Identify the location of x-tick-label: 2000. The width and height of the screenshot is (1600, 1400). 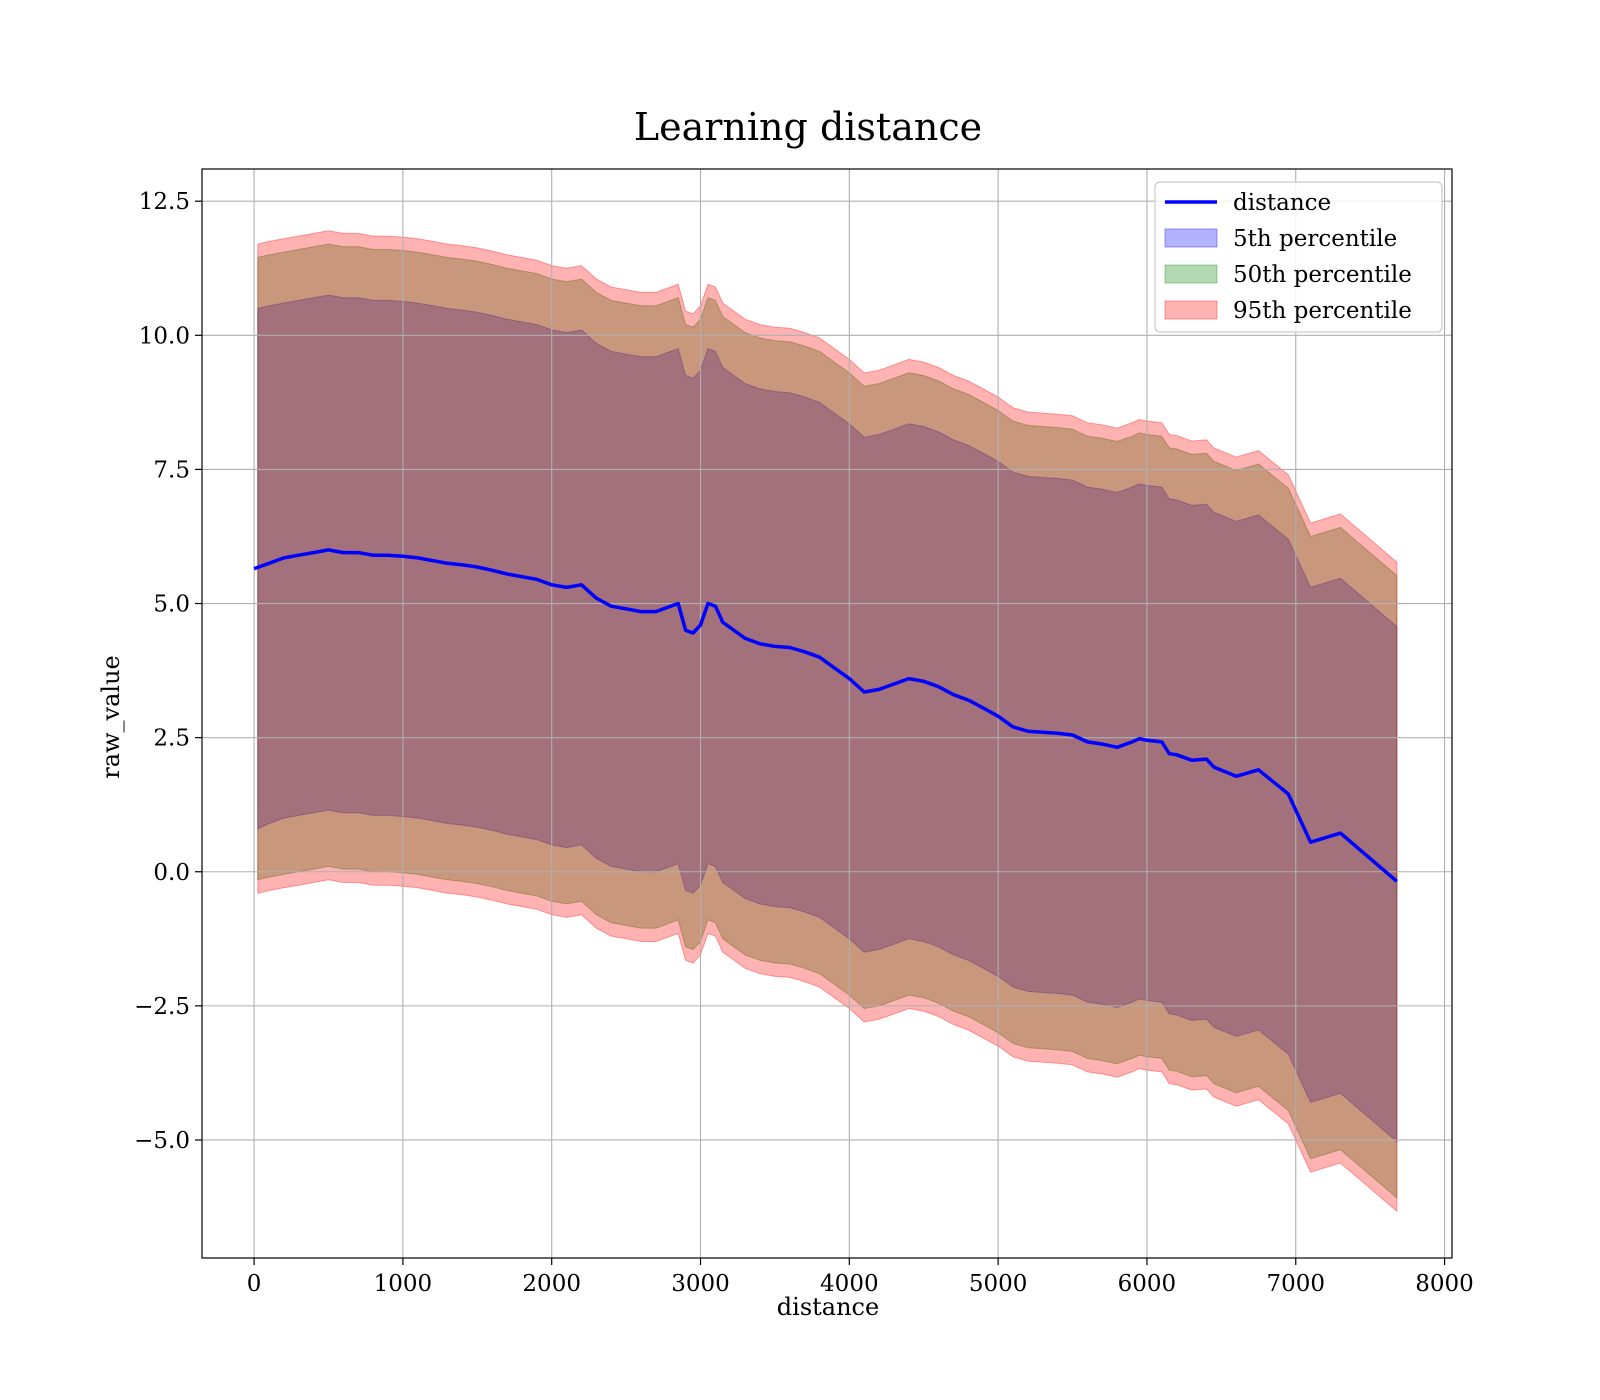
(551, 1284).